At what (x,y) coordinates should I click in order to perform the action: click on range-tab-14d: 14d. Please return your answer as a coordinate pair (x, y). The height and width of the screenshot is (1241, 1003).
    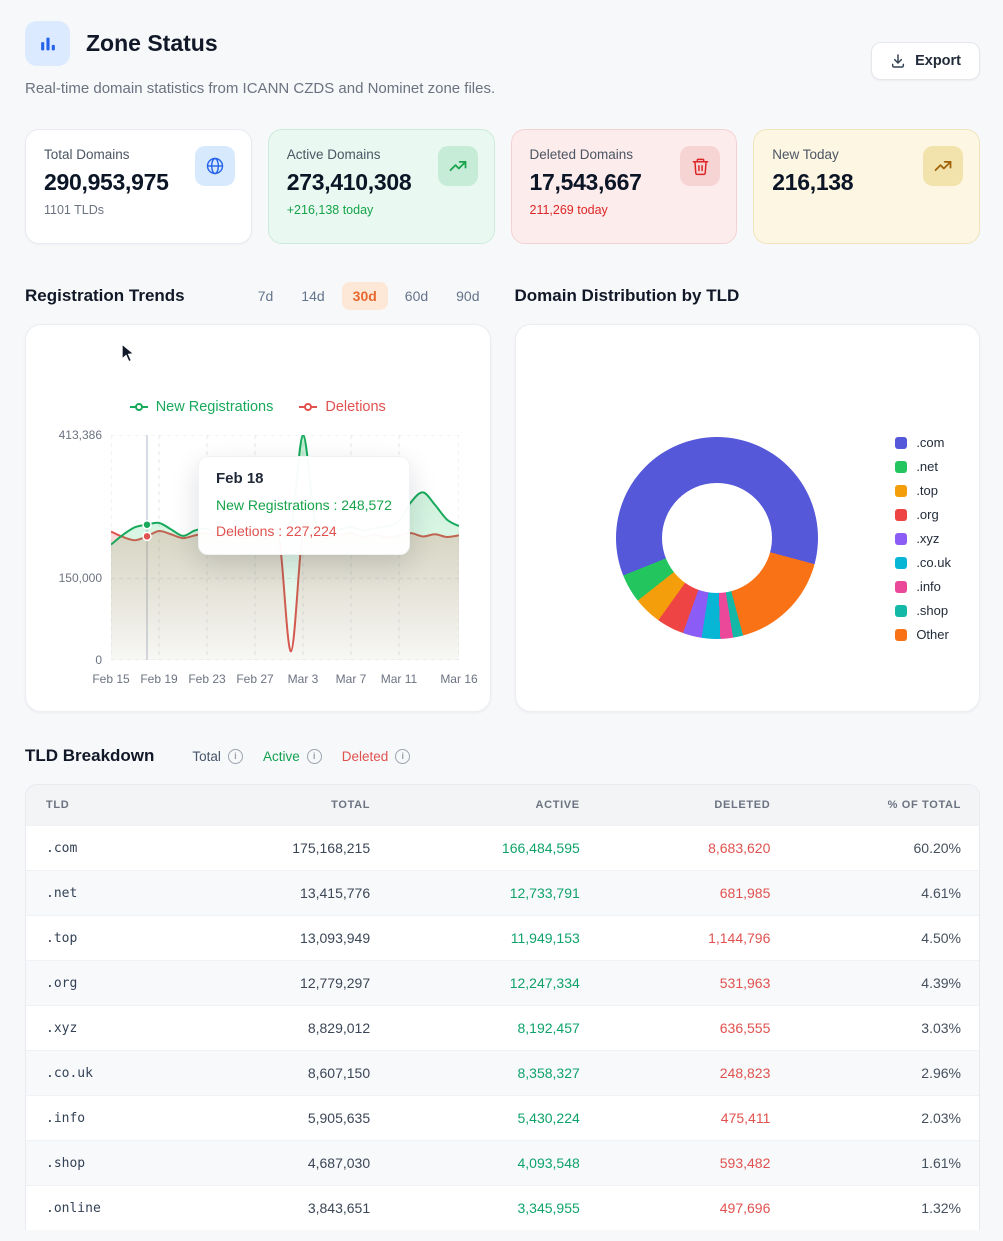
    Looking at the image, I should click on (313, 296).